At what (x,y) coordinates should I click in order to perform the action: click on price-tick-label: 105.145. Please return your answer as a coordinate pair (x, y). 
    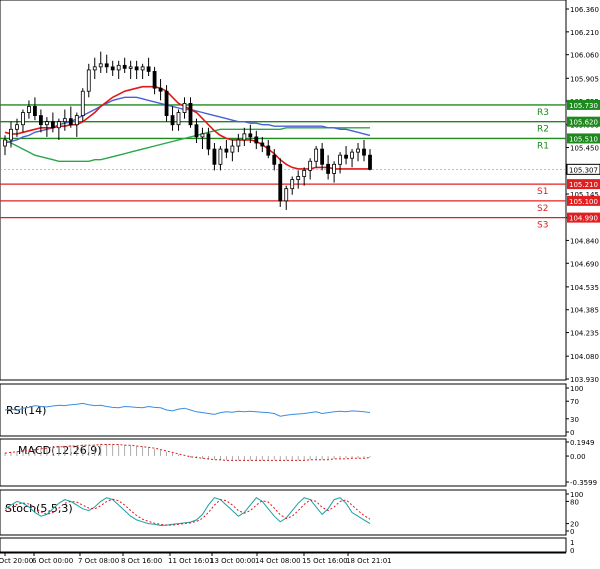
    Looking at the image, I should click on (584, 195).